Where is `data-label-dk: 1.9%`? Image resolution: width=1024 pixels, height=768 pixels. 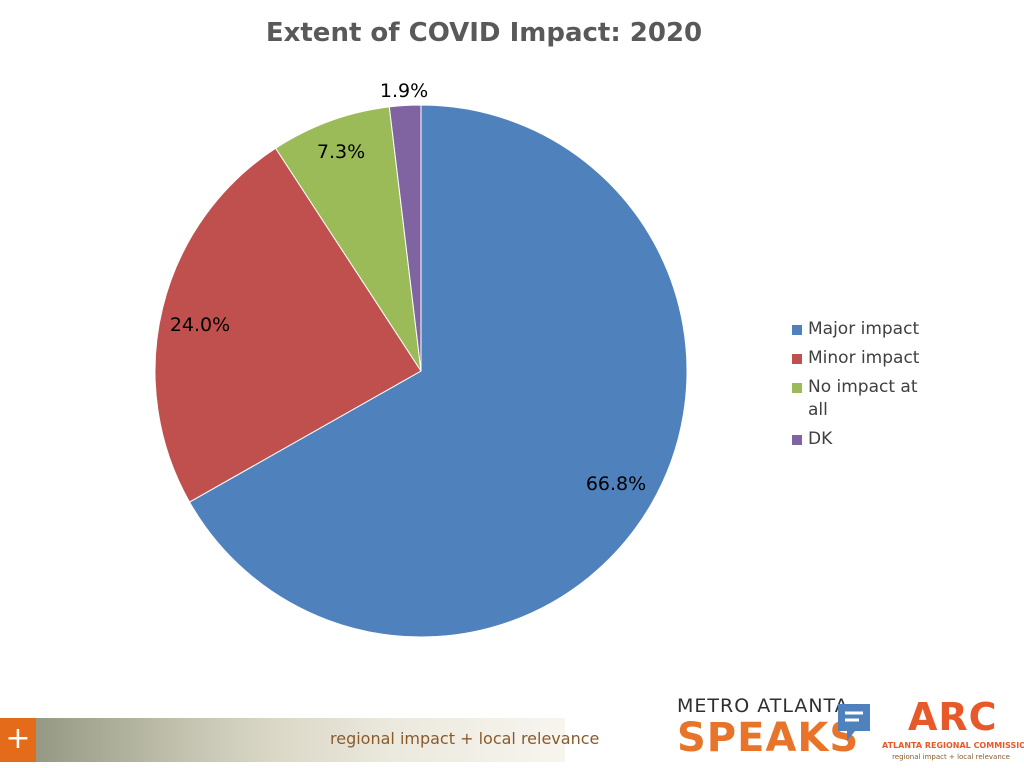
data-label-dk: 1.9% is located at coordinates (404, 91).